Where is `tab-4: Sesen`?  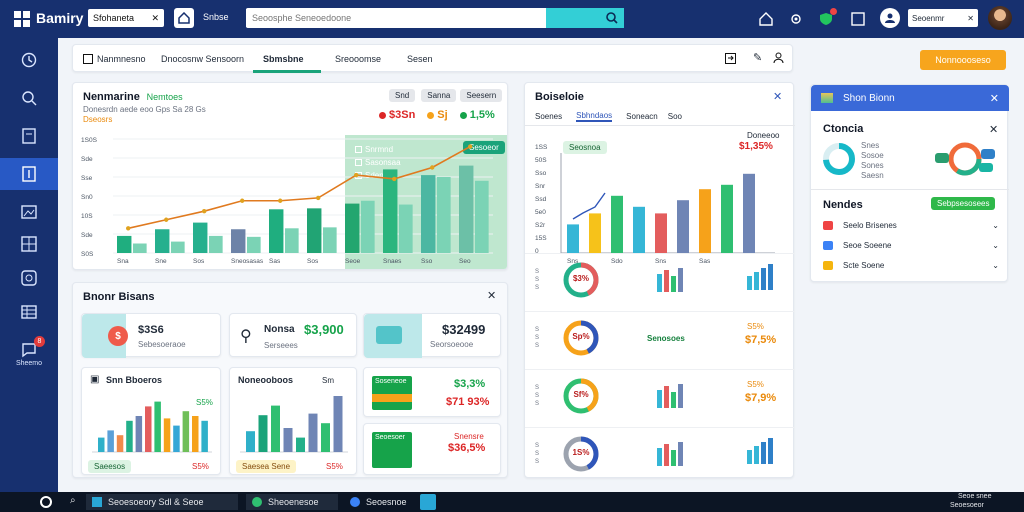
tab-4: Sesen is located at coordinates (420, 59).